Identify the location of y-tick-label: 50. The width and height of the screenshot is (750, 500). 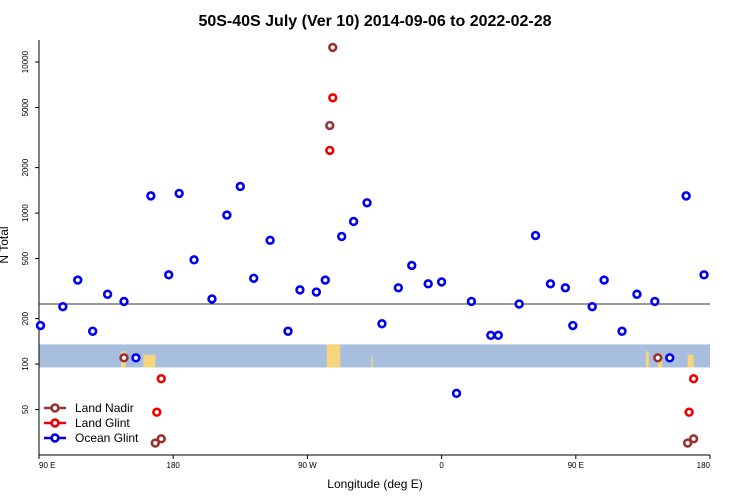
(25, 409).